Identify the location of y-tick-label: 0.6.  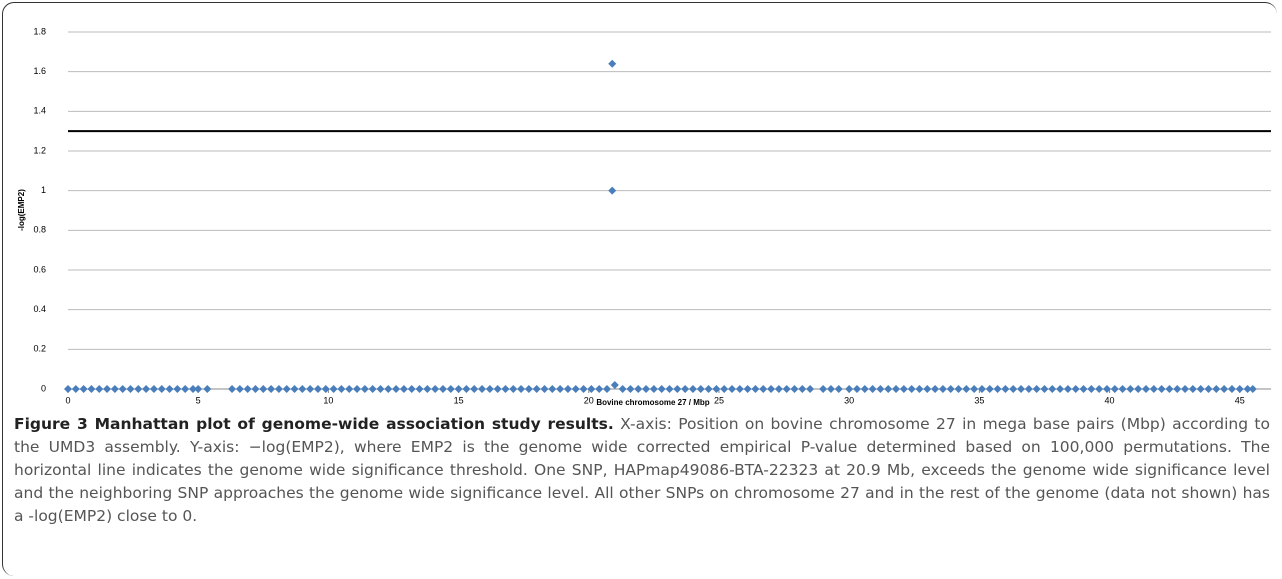
(39, 269).